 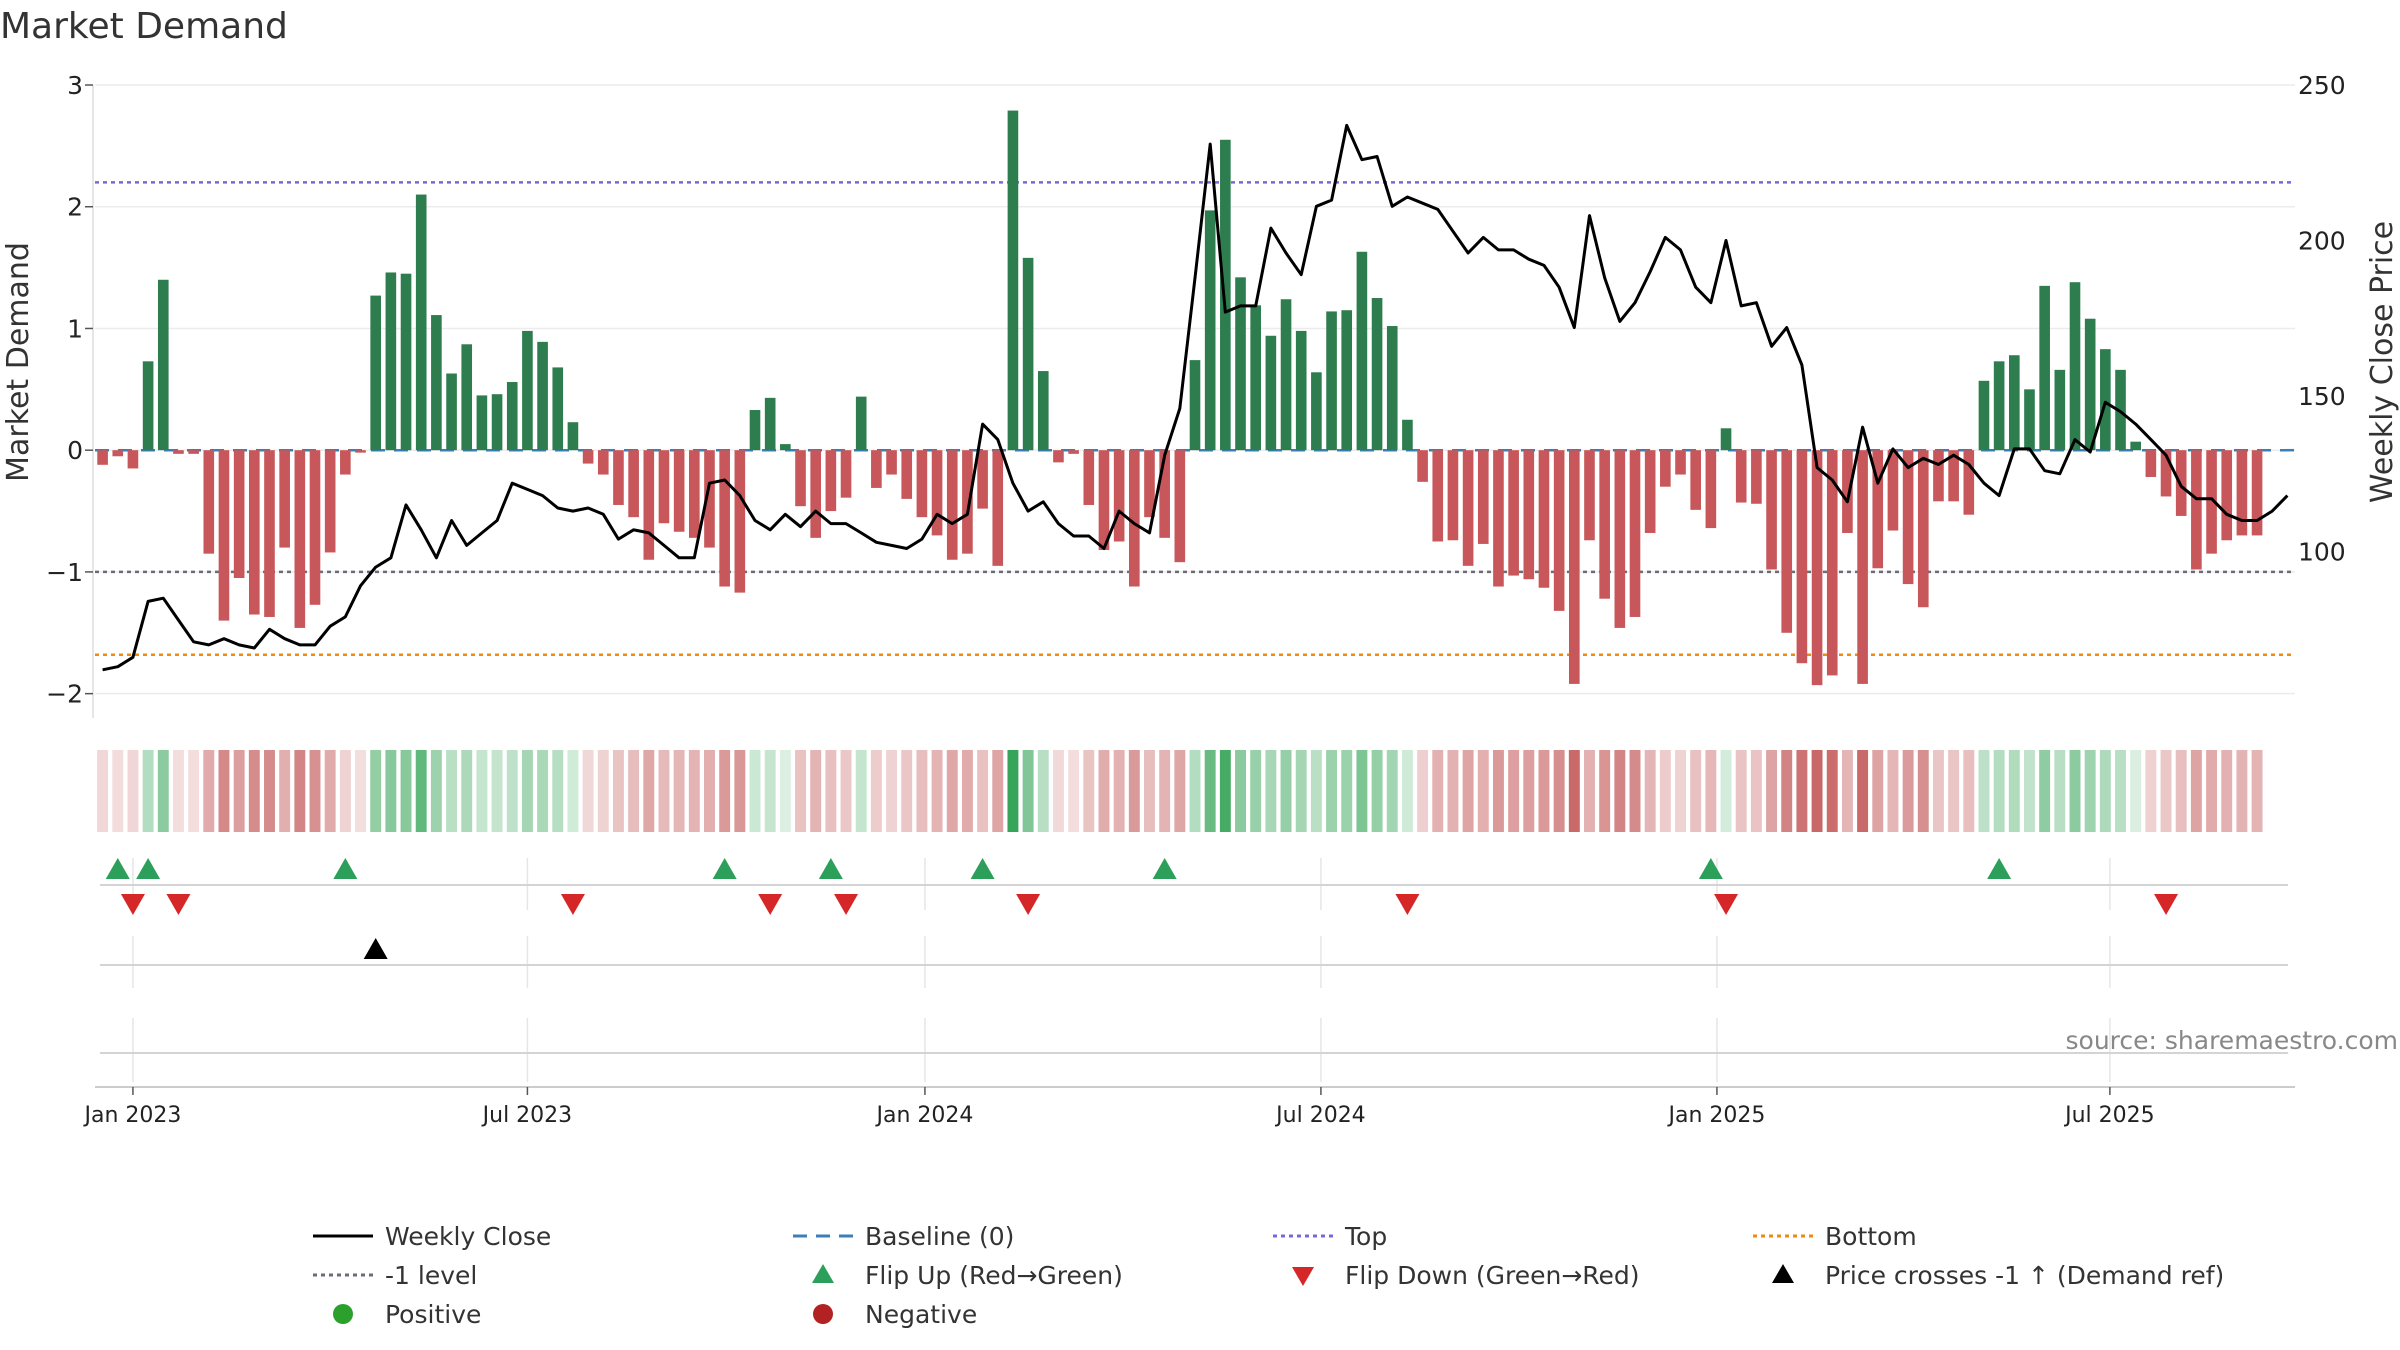 What do you see at coordinates (431, 1275) in the screenshot?
I see `legend-label: -1 level` at bounding box center [431, 1275].